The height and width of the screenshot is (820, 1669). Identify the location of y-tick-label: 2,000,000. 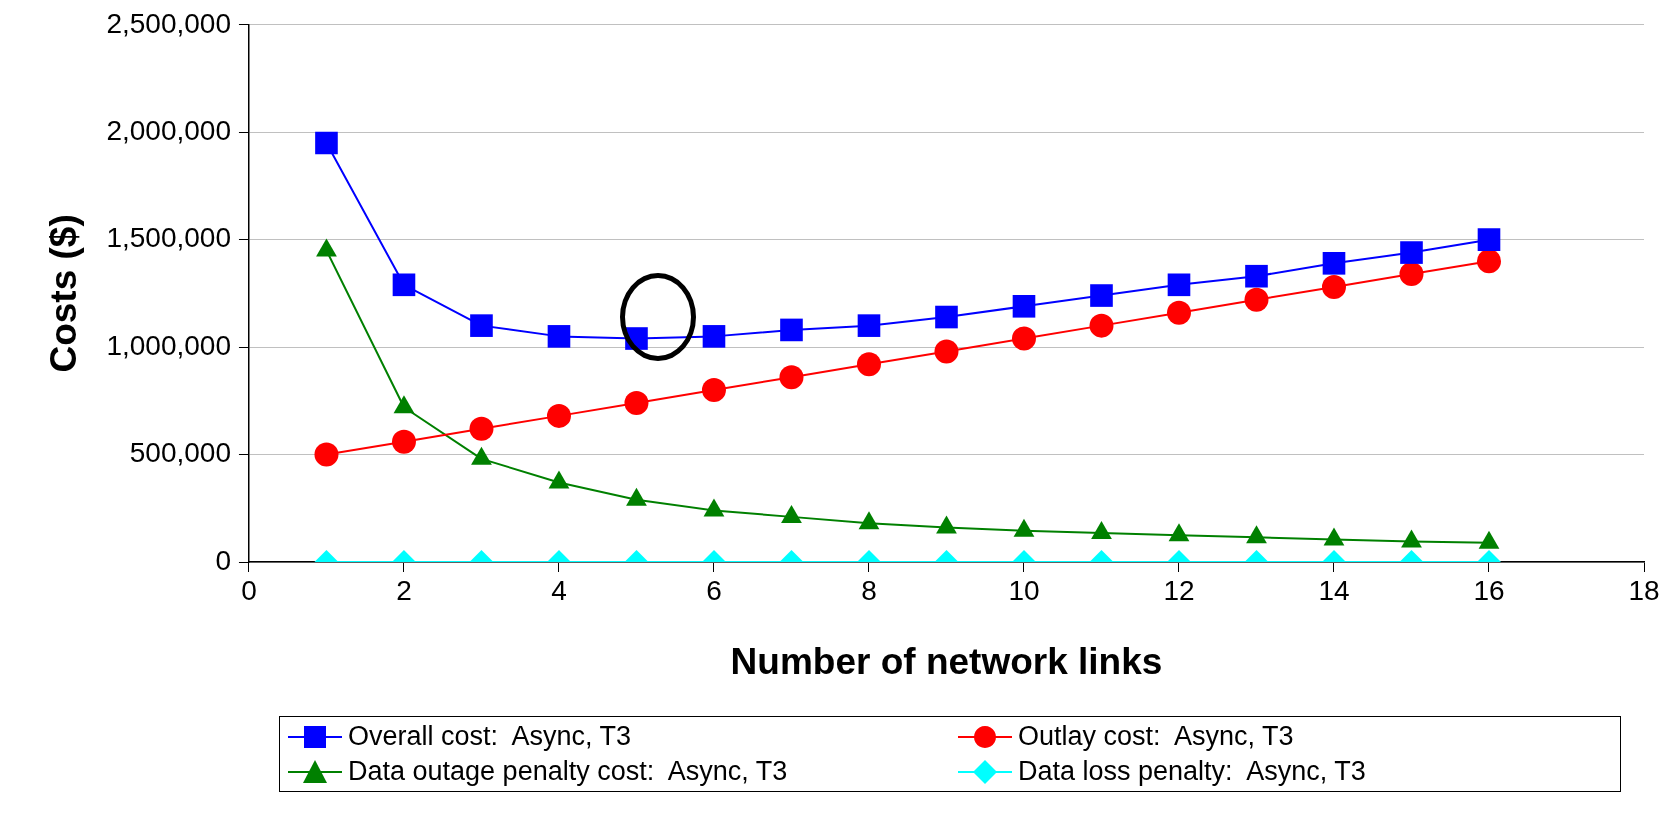
(168, 130).